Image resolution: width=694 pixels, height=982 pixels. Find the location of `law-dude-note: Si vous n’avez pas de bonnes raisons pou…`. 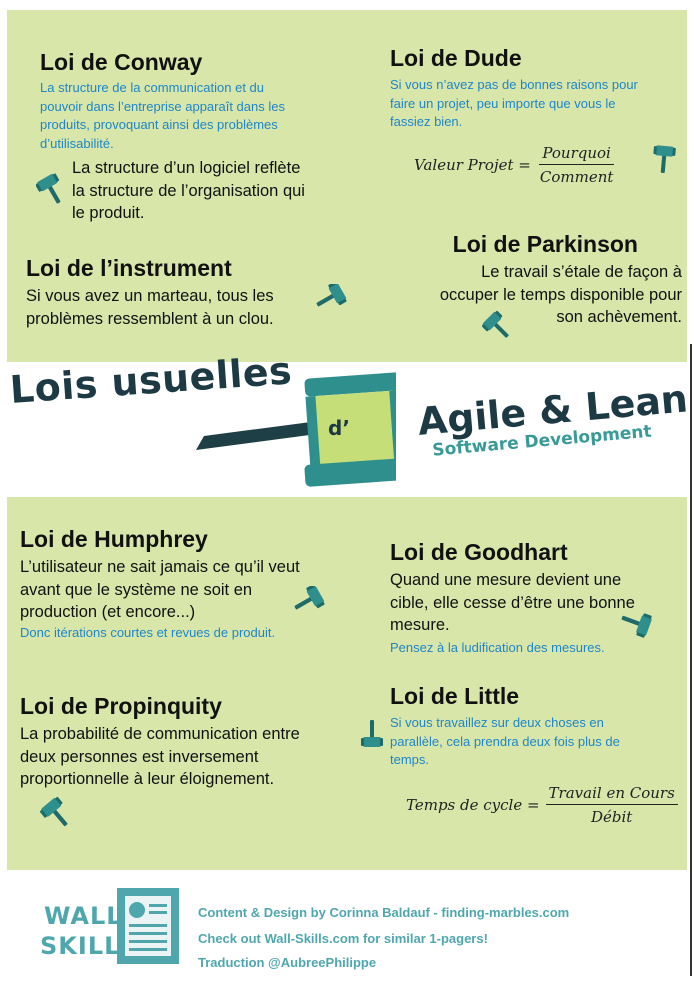

law-dude-note: Si vous n’avez pas de bonnes raisons pou… is located at coordinates (514, 85).